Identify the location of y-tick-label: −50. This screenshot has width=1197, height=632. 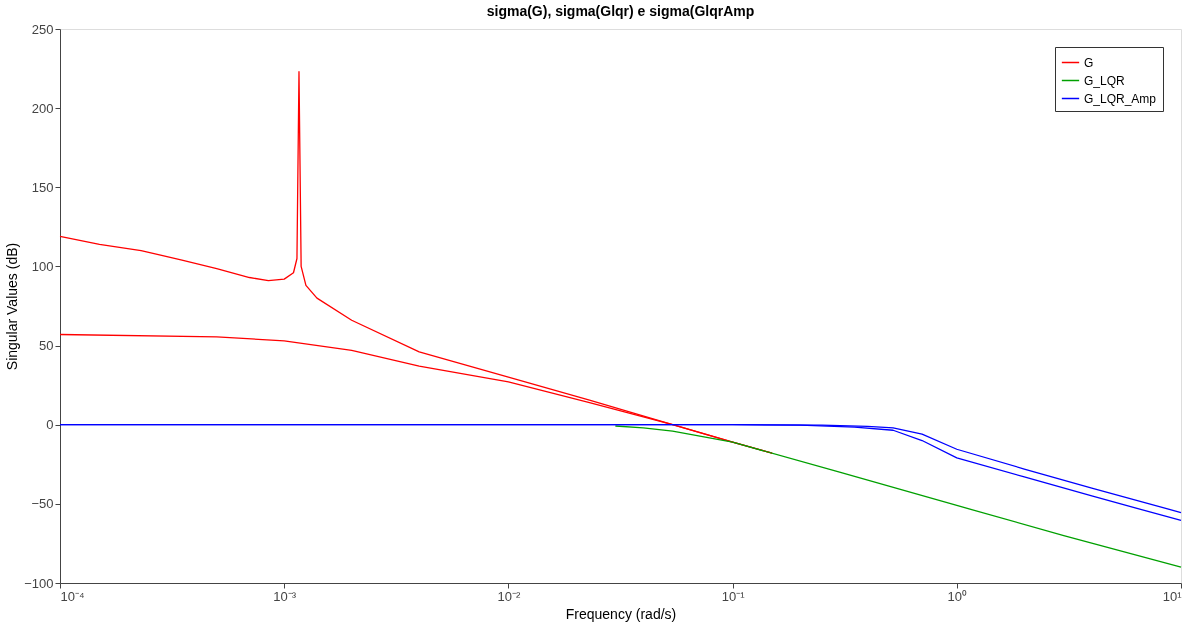
(42, 504).